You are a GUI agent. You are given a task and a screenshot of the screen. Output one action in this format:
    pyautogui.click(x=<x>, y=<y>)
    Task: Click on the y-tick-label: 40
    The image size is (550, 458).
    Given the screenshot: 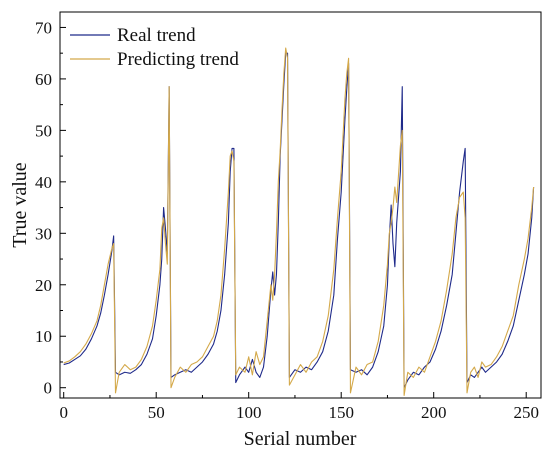 What is the action you would take?
    pyautogui.click(x=43, y=182)
    